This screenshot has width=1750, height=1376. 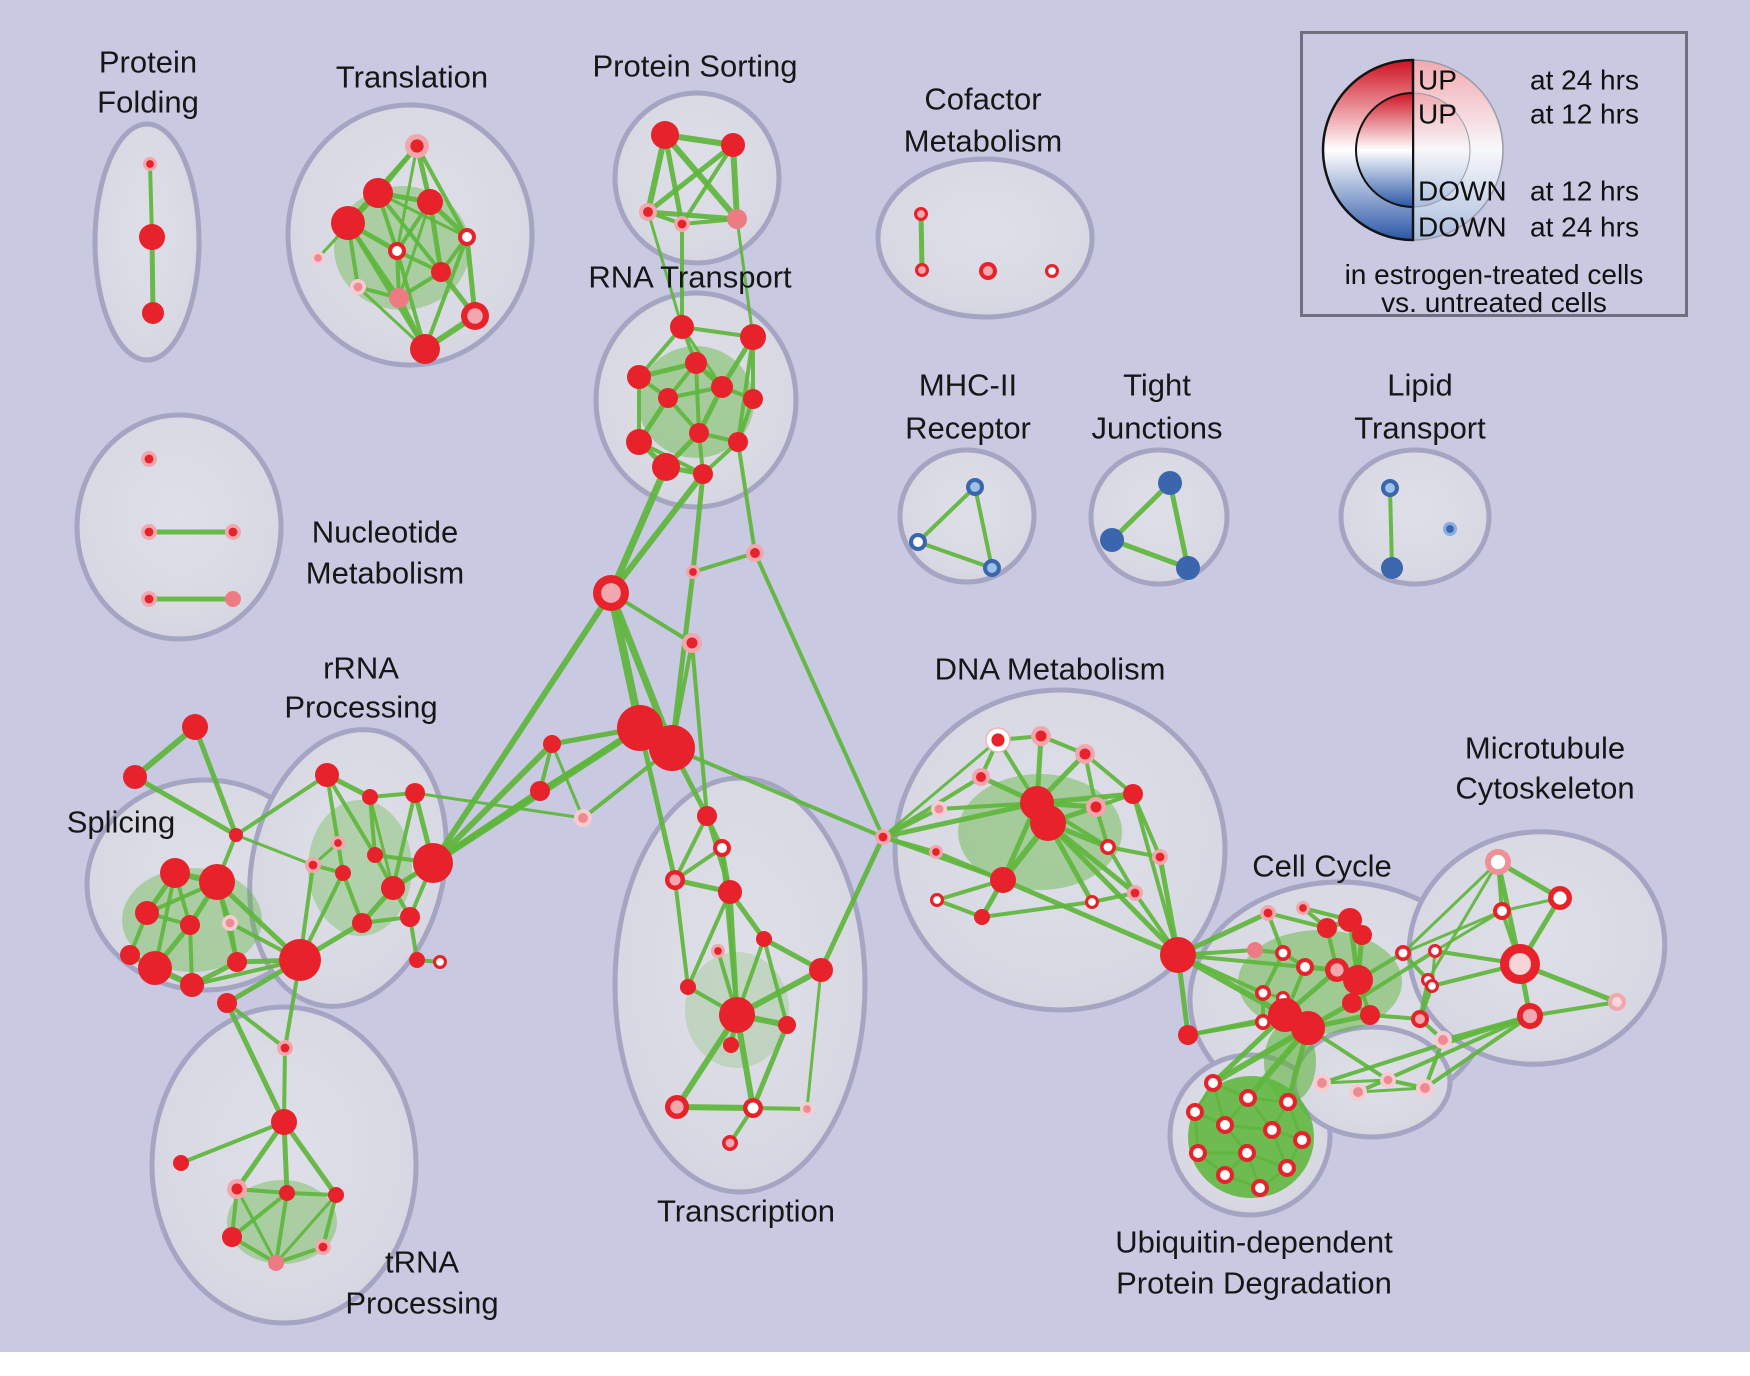 I want to click on node-tn4, so click(x=287, y=1193).